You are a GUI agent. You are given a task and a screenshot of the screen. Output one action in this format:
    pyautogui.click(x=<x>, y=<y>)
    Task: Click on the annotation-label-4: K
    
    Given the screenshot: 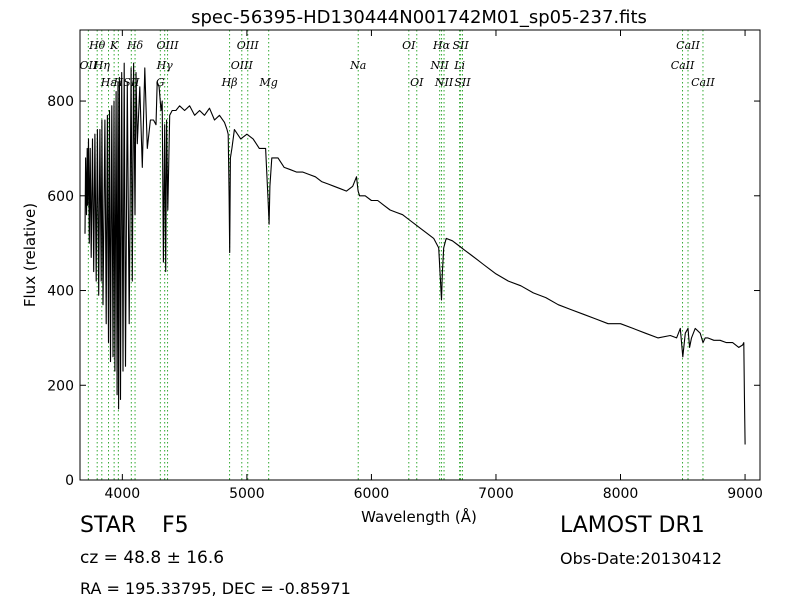 What is the action you would take?
    pyautogui.click(x=114, y=45)
    